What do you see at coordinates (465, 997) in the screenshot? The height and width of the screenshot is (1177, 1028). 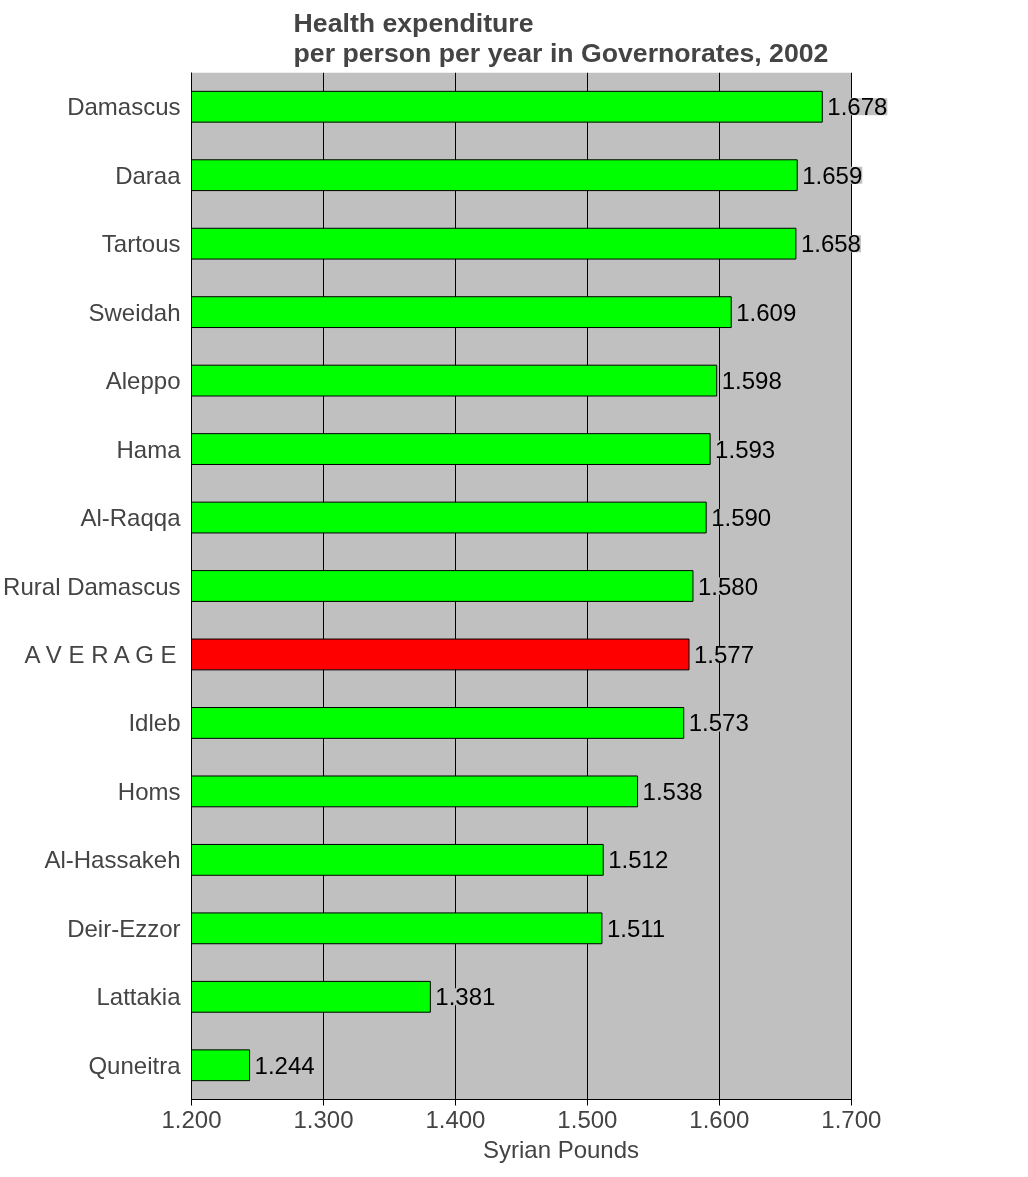 I see `data-label: 1.381` at bounding box center [465, 997].